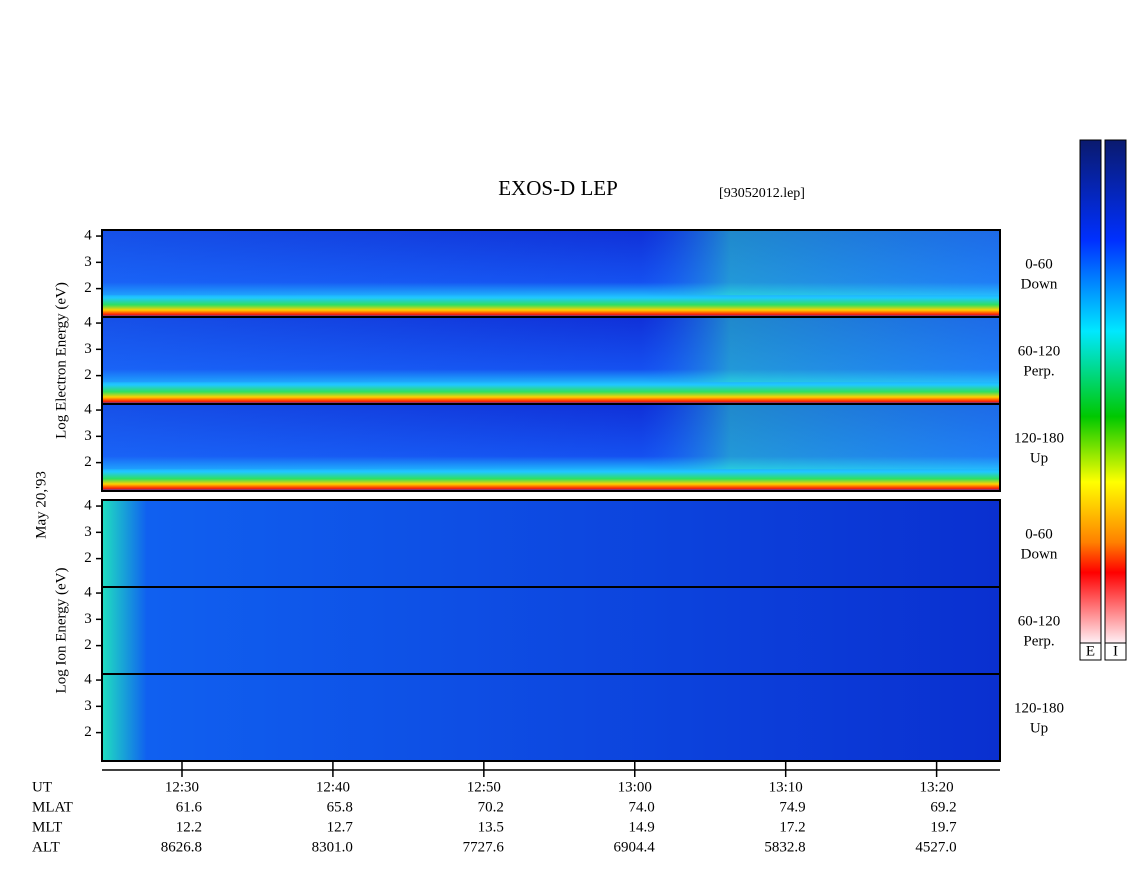 The height and width of the screenshot is (875, 1130). What do you see at coordinates (491, 827) in the screenshot?
I see `ephemeris-value: 13.5` at bounding box center [491, 827].